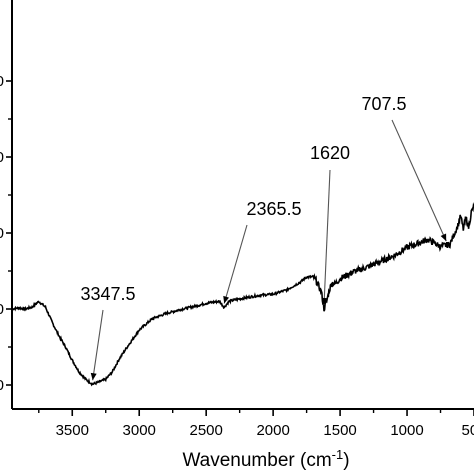 The image size is (474, 474). Describe the element at coordinates (406, 430) in the screenshot. I see `x-tick-label: 1000` at that location.